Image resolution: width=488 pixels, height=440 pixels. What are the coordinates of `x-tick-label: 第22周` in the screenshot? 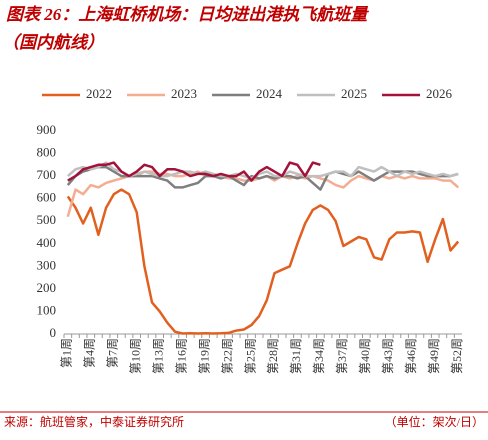 It's located at (227, 356).